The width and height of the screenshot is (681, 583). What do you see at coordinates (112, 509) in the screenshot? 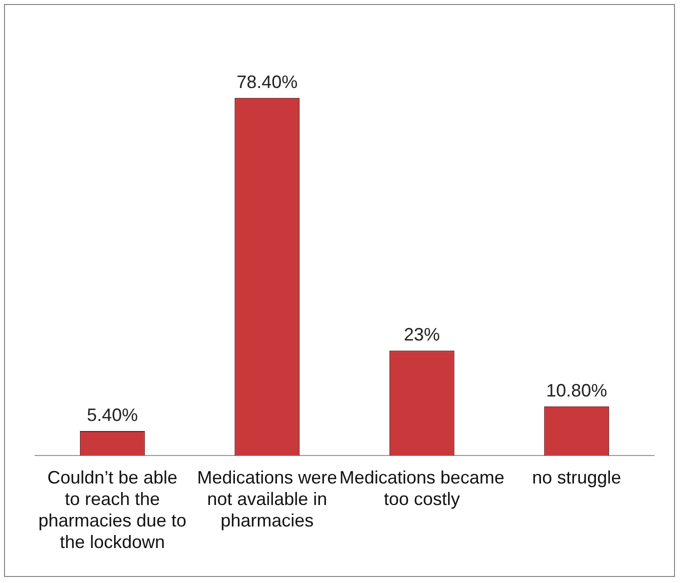
I see `x-tick-label: Couldn’t be able to reach the pharmacies due to the lockdown` at bounding box center [112, 509].